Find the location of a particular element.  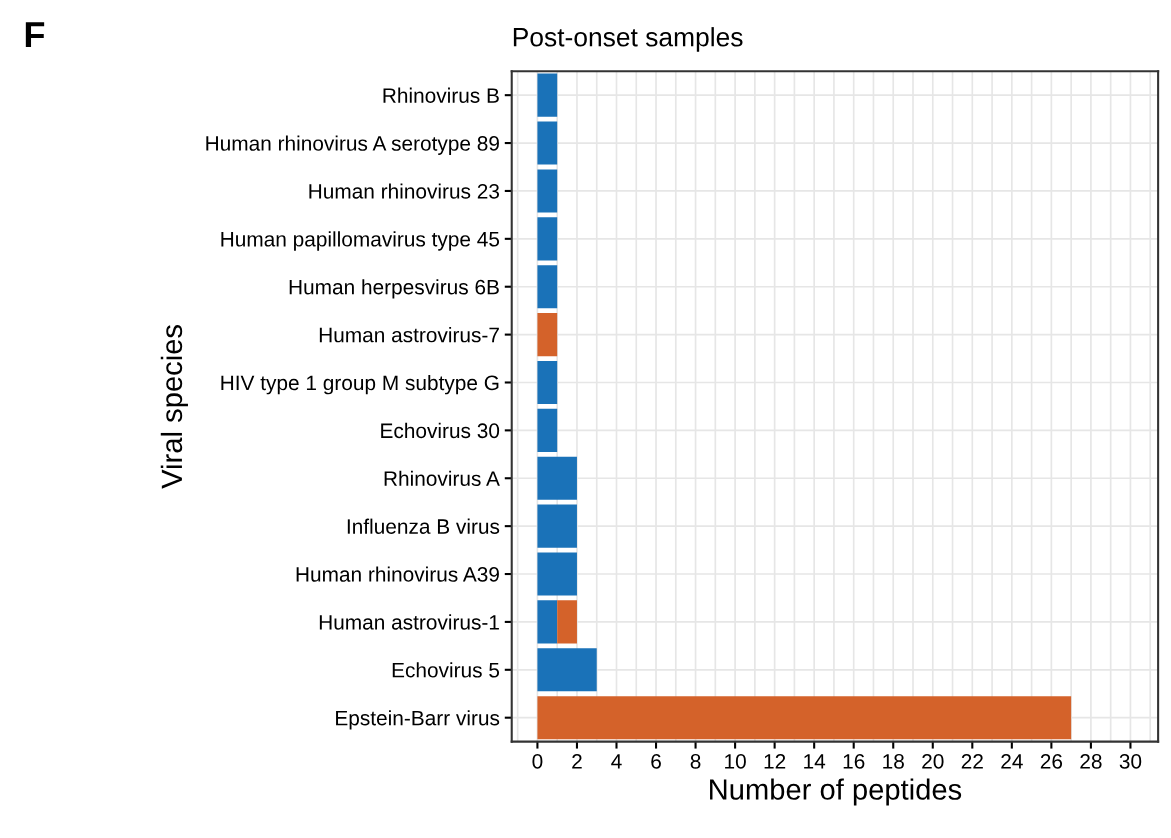

x-tick-label: 20 is located at coordinates (933, 761).